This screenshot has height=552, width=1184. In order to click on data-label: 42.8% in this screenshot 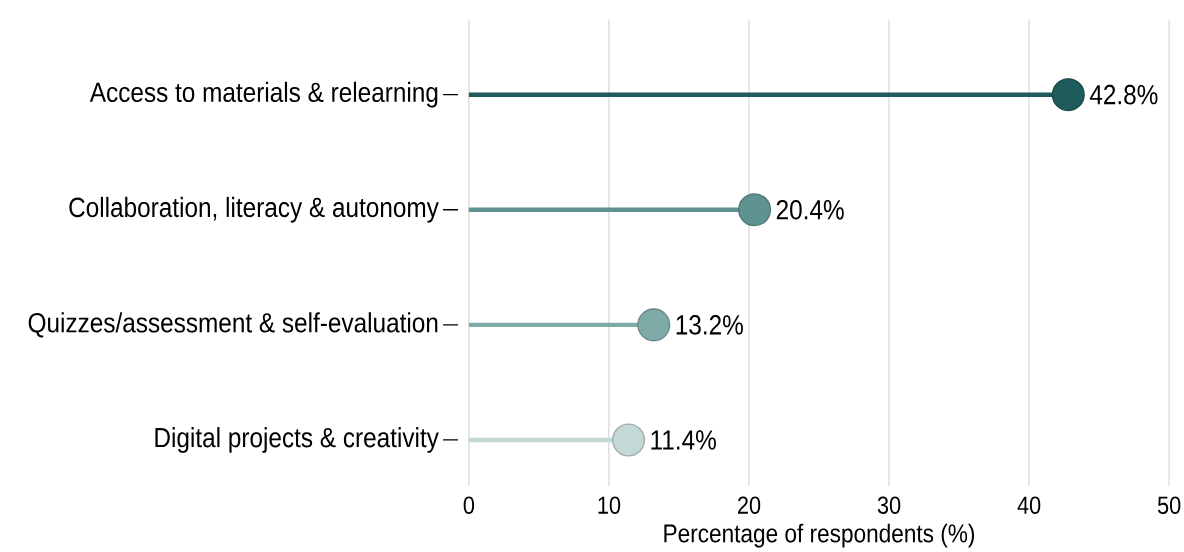, I will do `click(1123, 94)`.